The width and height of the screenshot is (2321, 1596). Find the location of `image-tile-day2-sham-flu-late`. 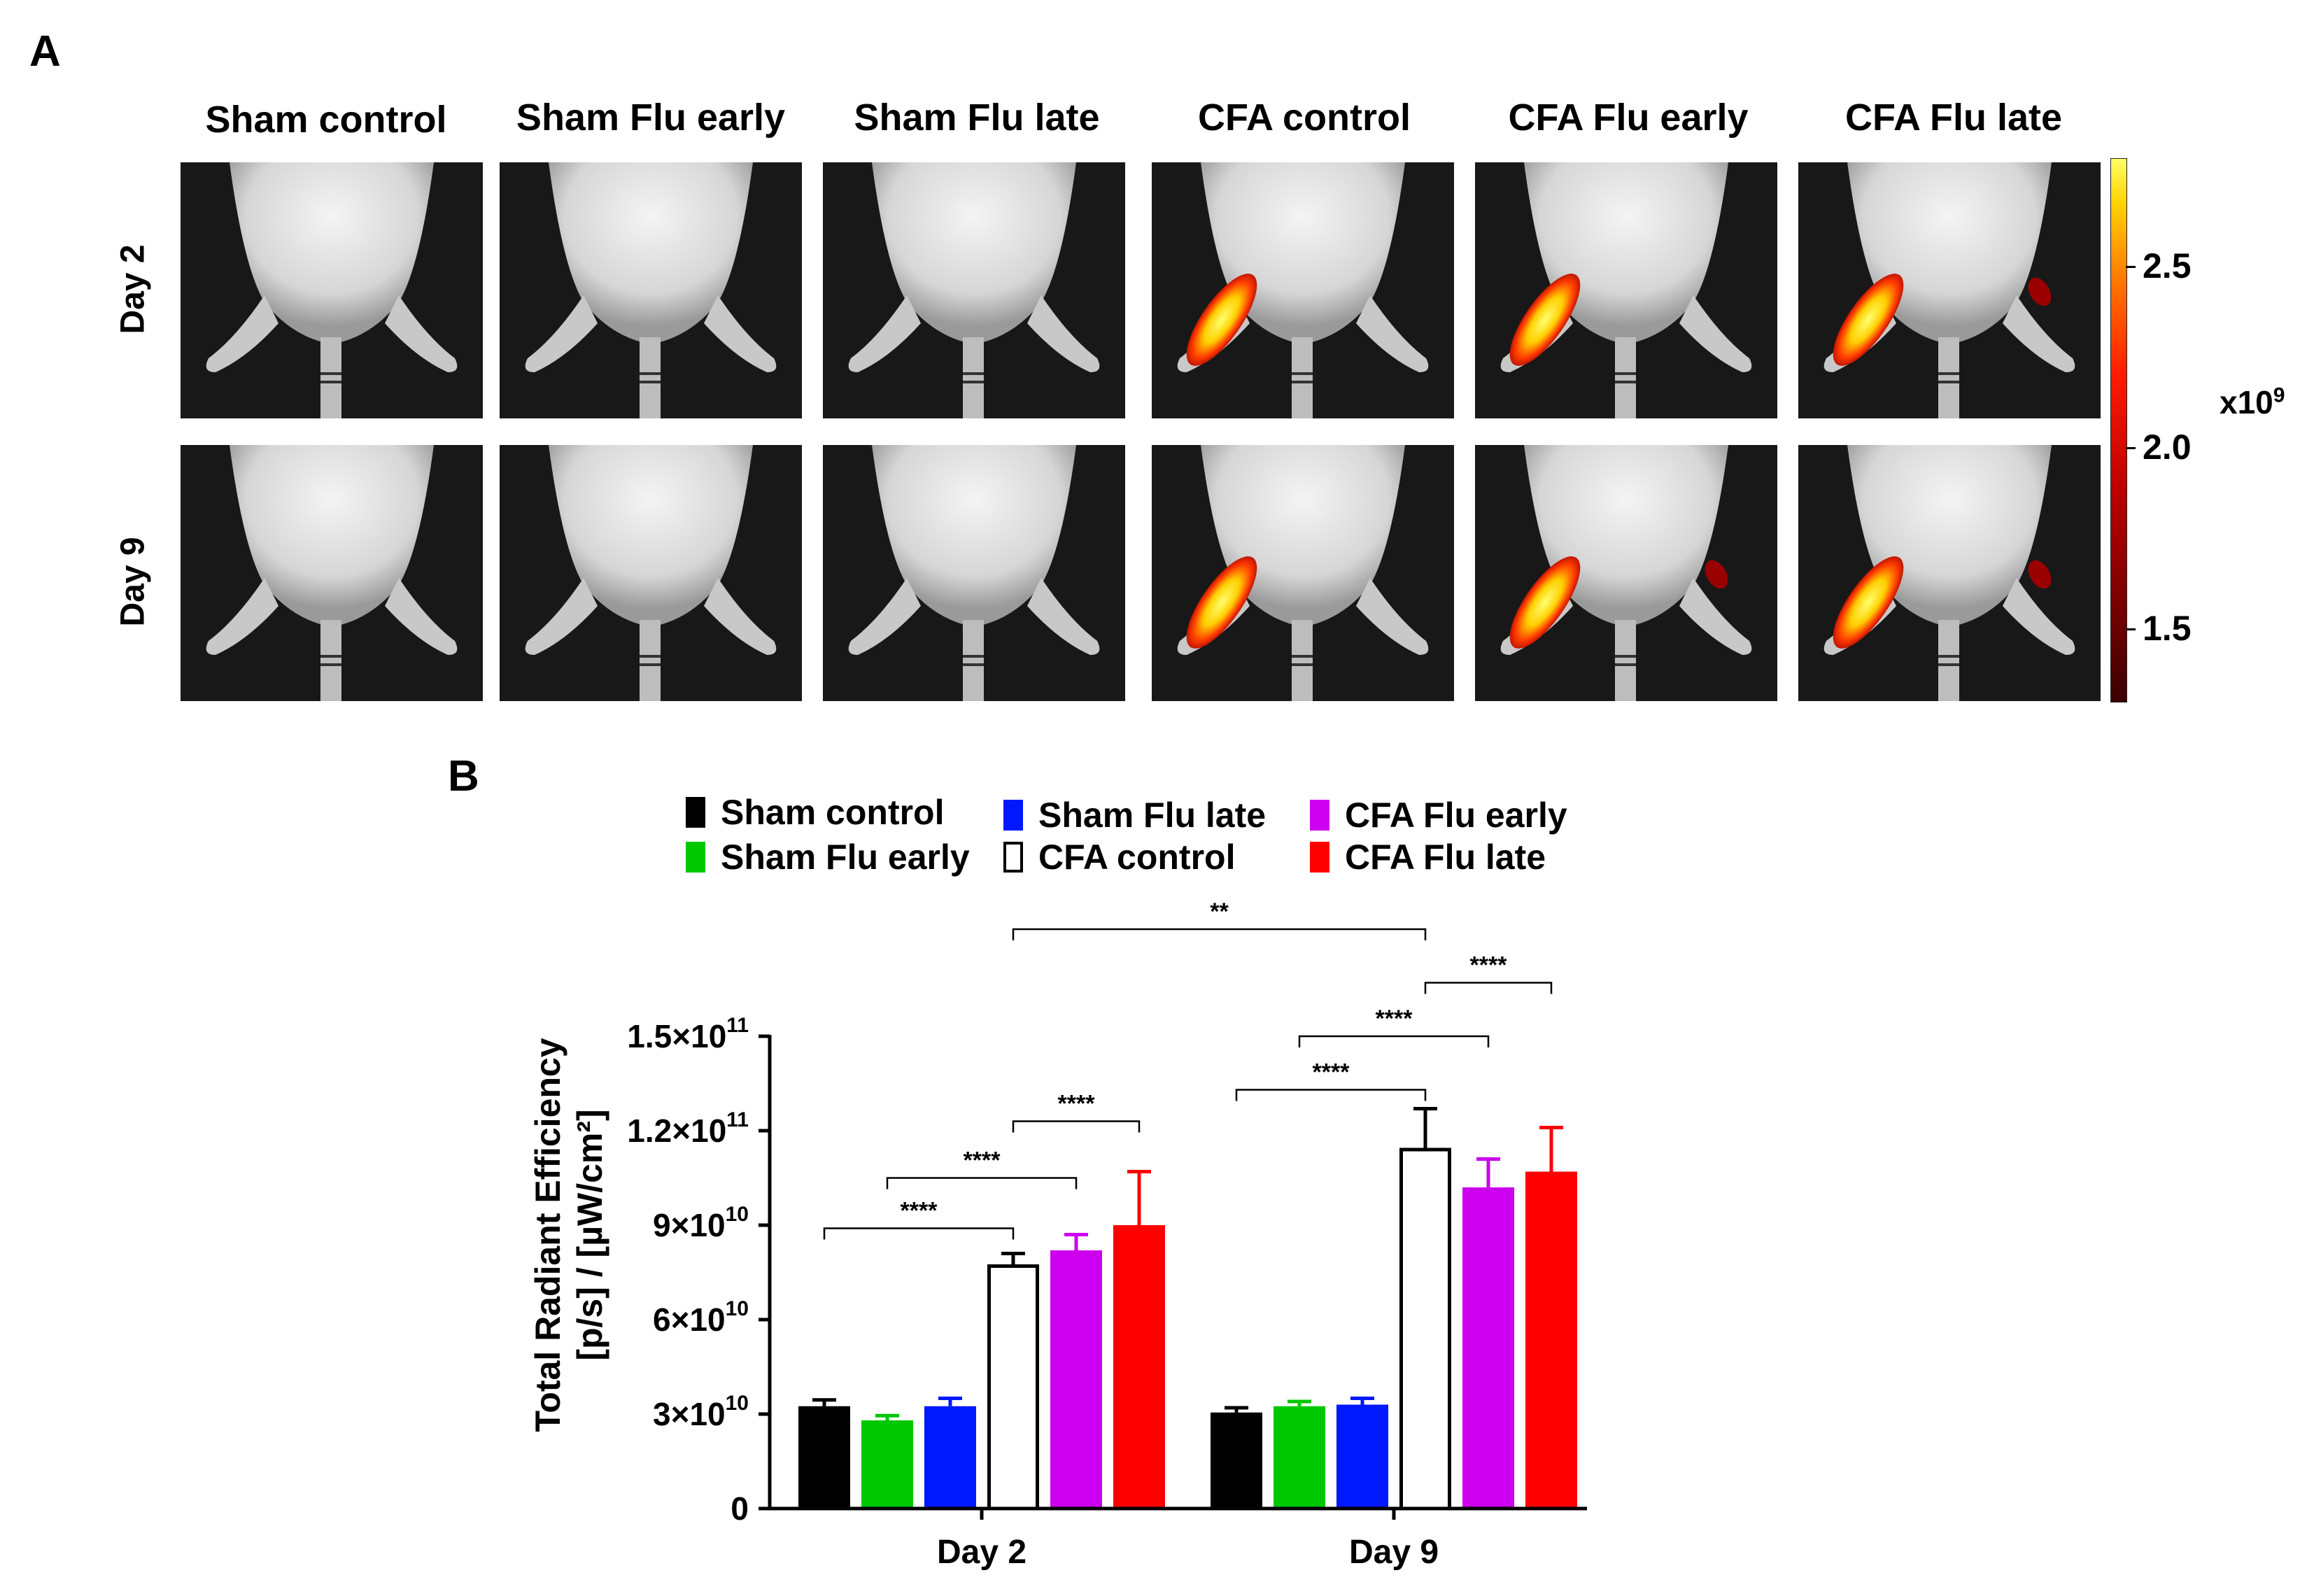

image-tile-day2-sham-flu-late is located at coordinates (974, 290).